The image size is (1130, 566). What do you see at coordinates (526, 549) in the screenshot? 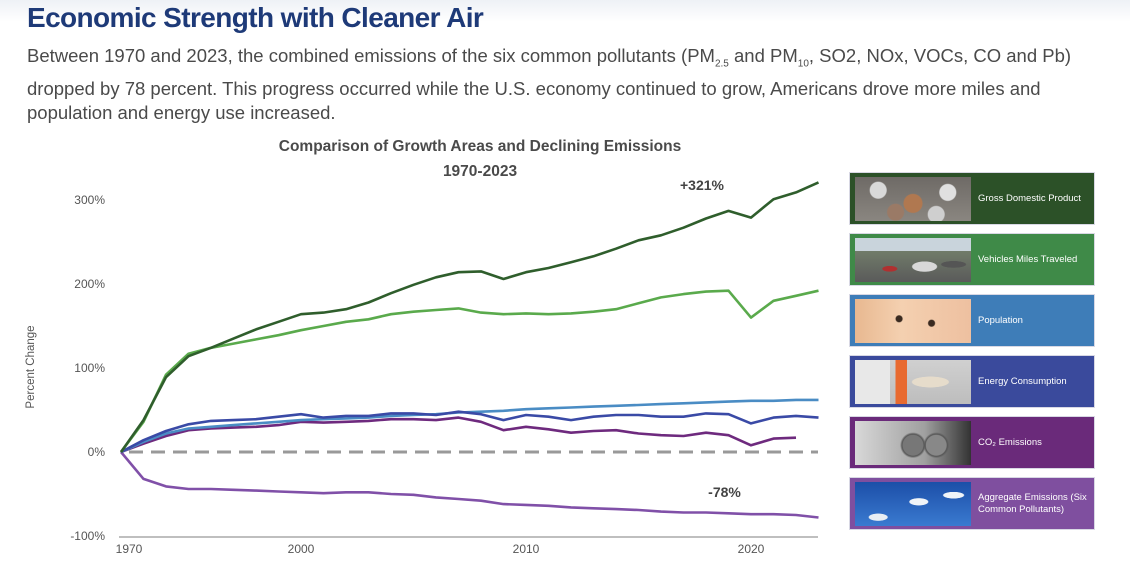
I see `x-tick-label: 2010` at bounding box center [526, 549].